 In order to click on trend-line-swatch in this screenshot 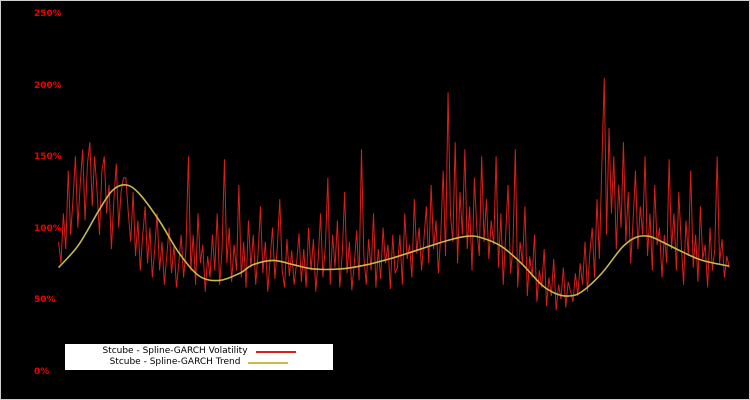, I will do `click(268, 362)`.